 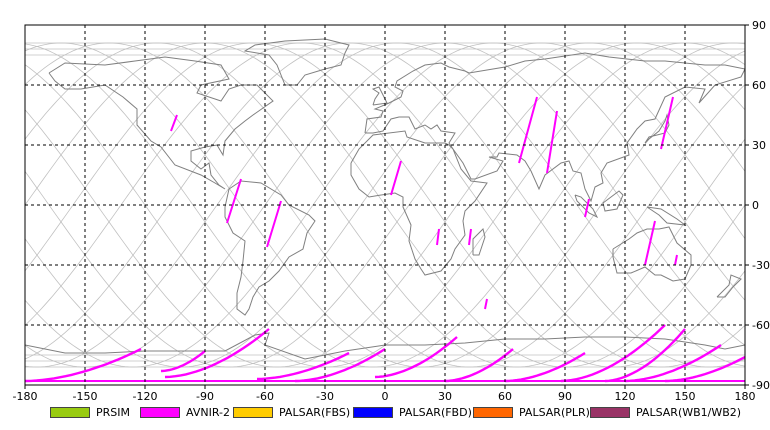 I want to click on legend-label: PRSIM, so click(x=113, y=412).